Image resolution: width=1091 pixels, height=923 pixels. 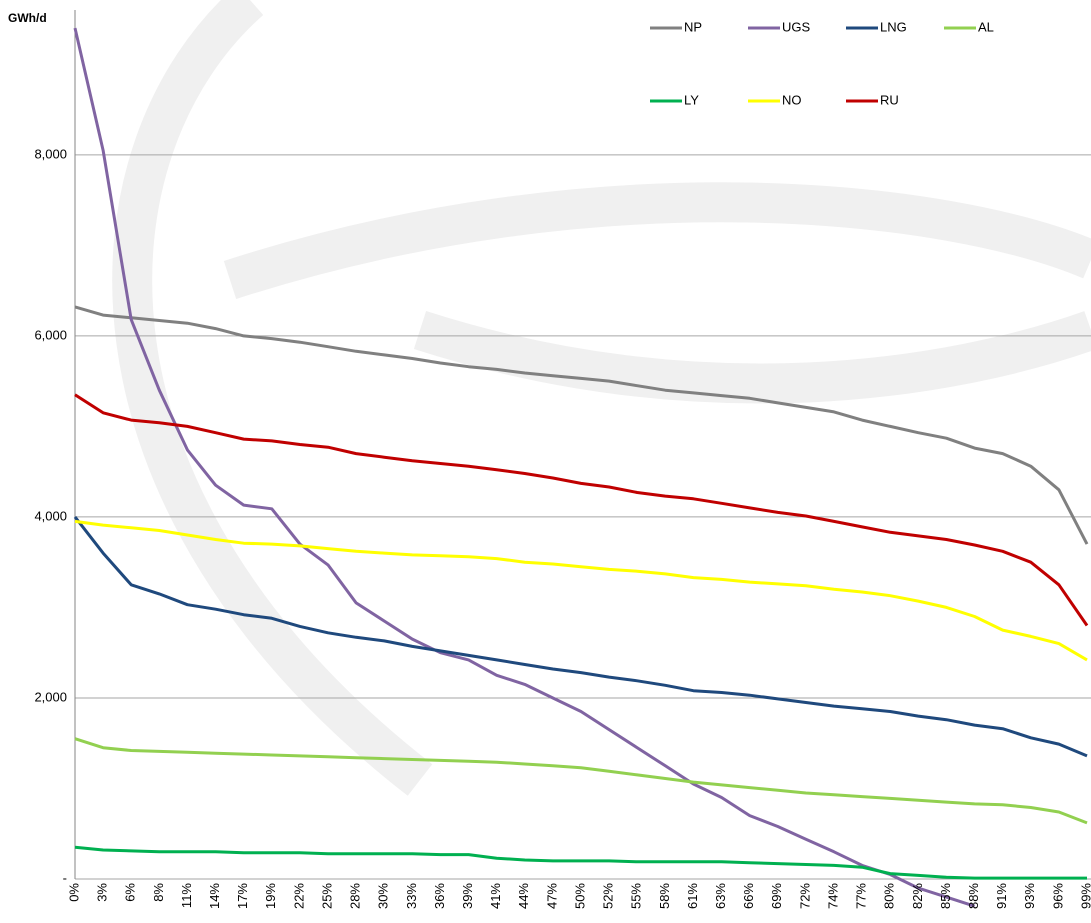 What do you see at coordinates (945, 896) in the screenshot?
I see `x-tick-label: 85%` at bounding box center [945, 896].